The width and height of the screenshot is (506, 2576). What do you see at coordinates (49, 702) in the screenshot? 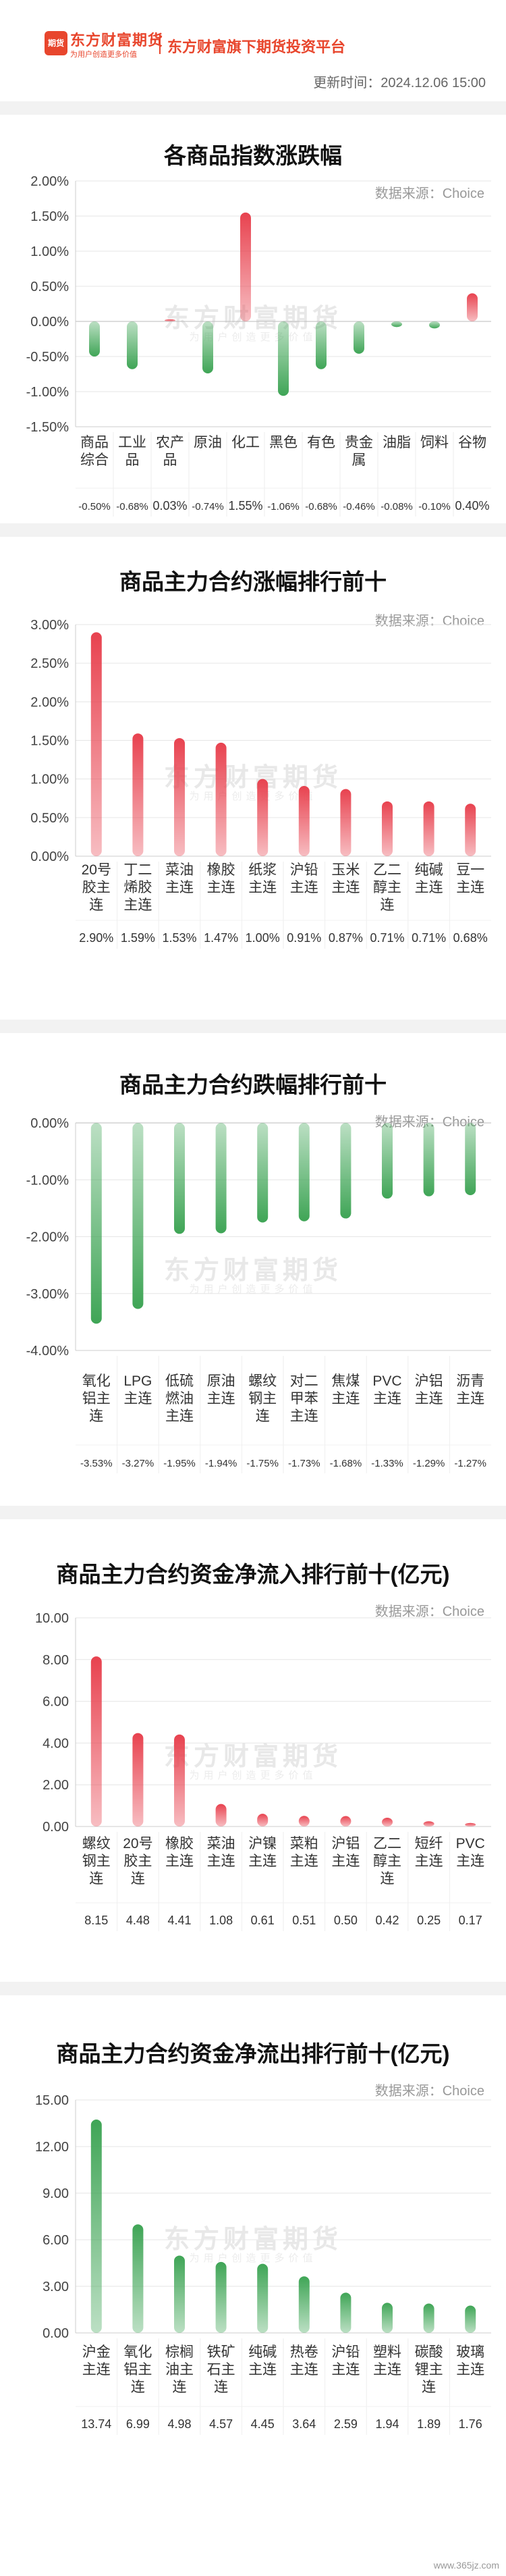
I see `y-tick-label: 2.00%` at bounding box center [49, 702].